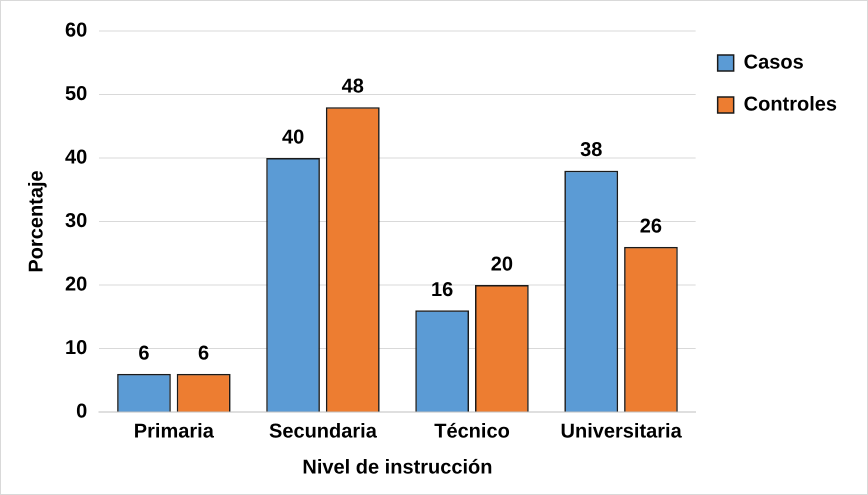 Image resolution: width=868 pixels, height=495 pixels. Describe the element at coordinates (76, 348) in the screenshot. I see `y-tick-label: 10` at that location.